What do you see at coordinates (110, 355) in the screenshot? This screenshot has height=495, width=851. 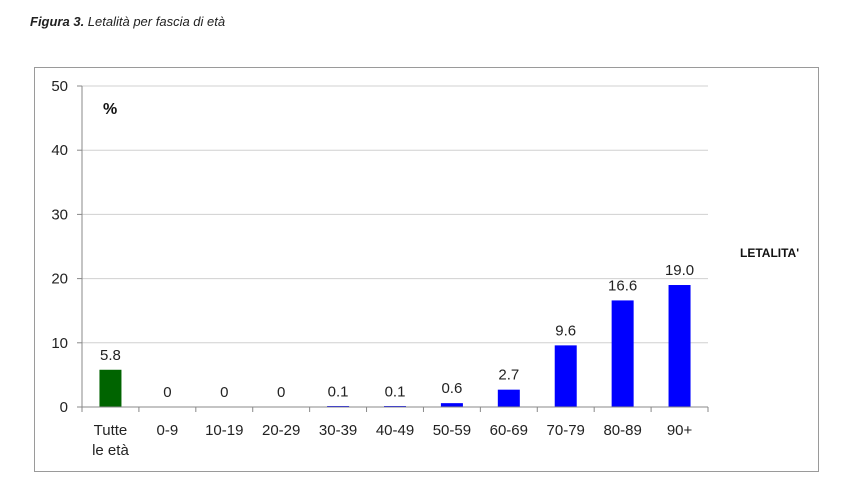 I see `data-label: 5.8` at bounding box center [110, 355].